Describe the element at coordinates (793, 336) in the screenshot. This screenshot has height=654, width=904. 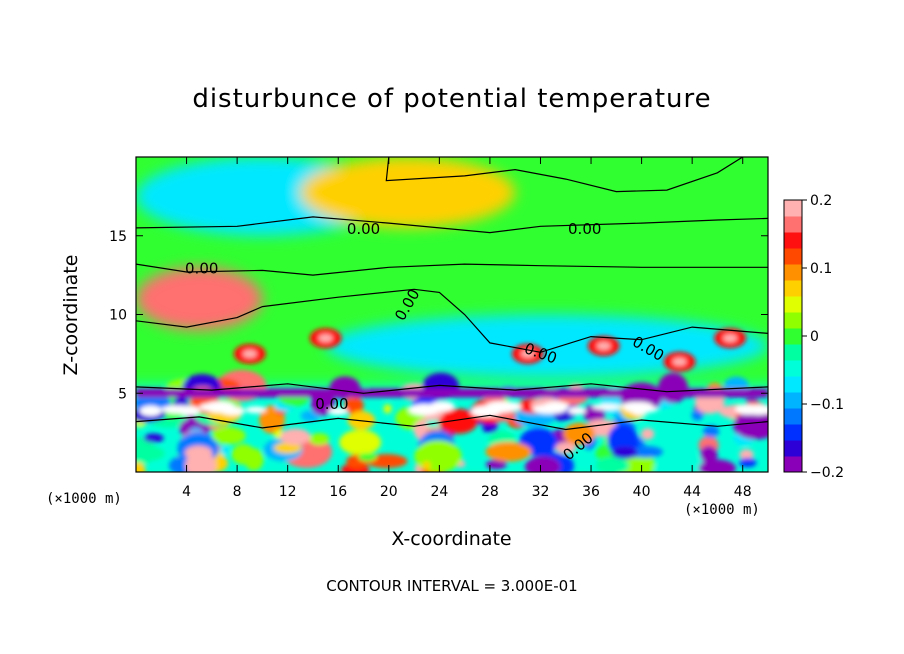
I see `colorbar` at that location.